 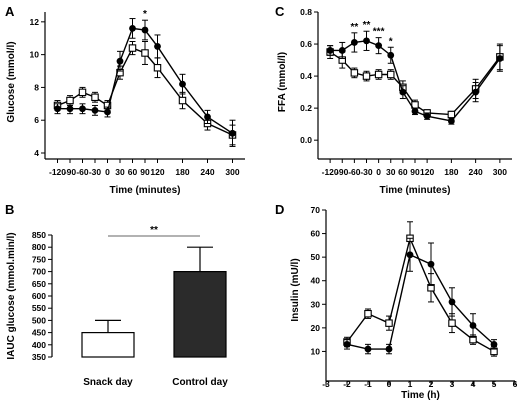 What do you see at coordinates (427, 172) in the screenshot?
I see `x-tick-label: 120` at bounding box center [427, 172].